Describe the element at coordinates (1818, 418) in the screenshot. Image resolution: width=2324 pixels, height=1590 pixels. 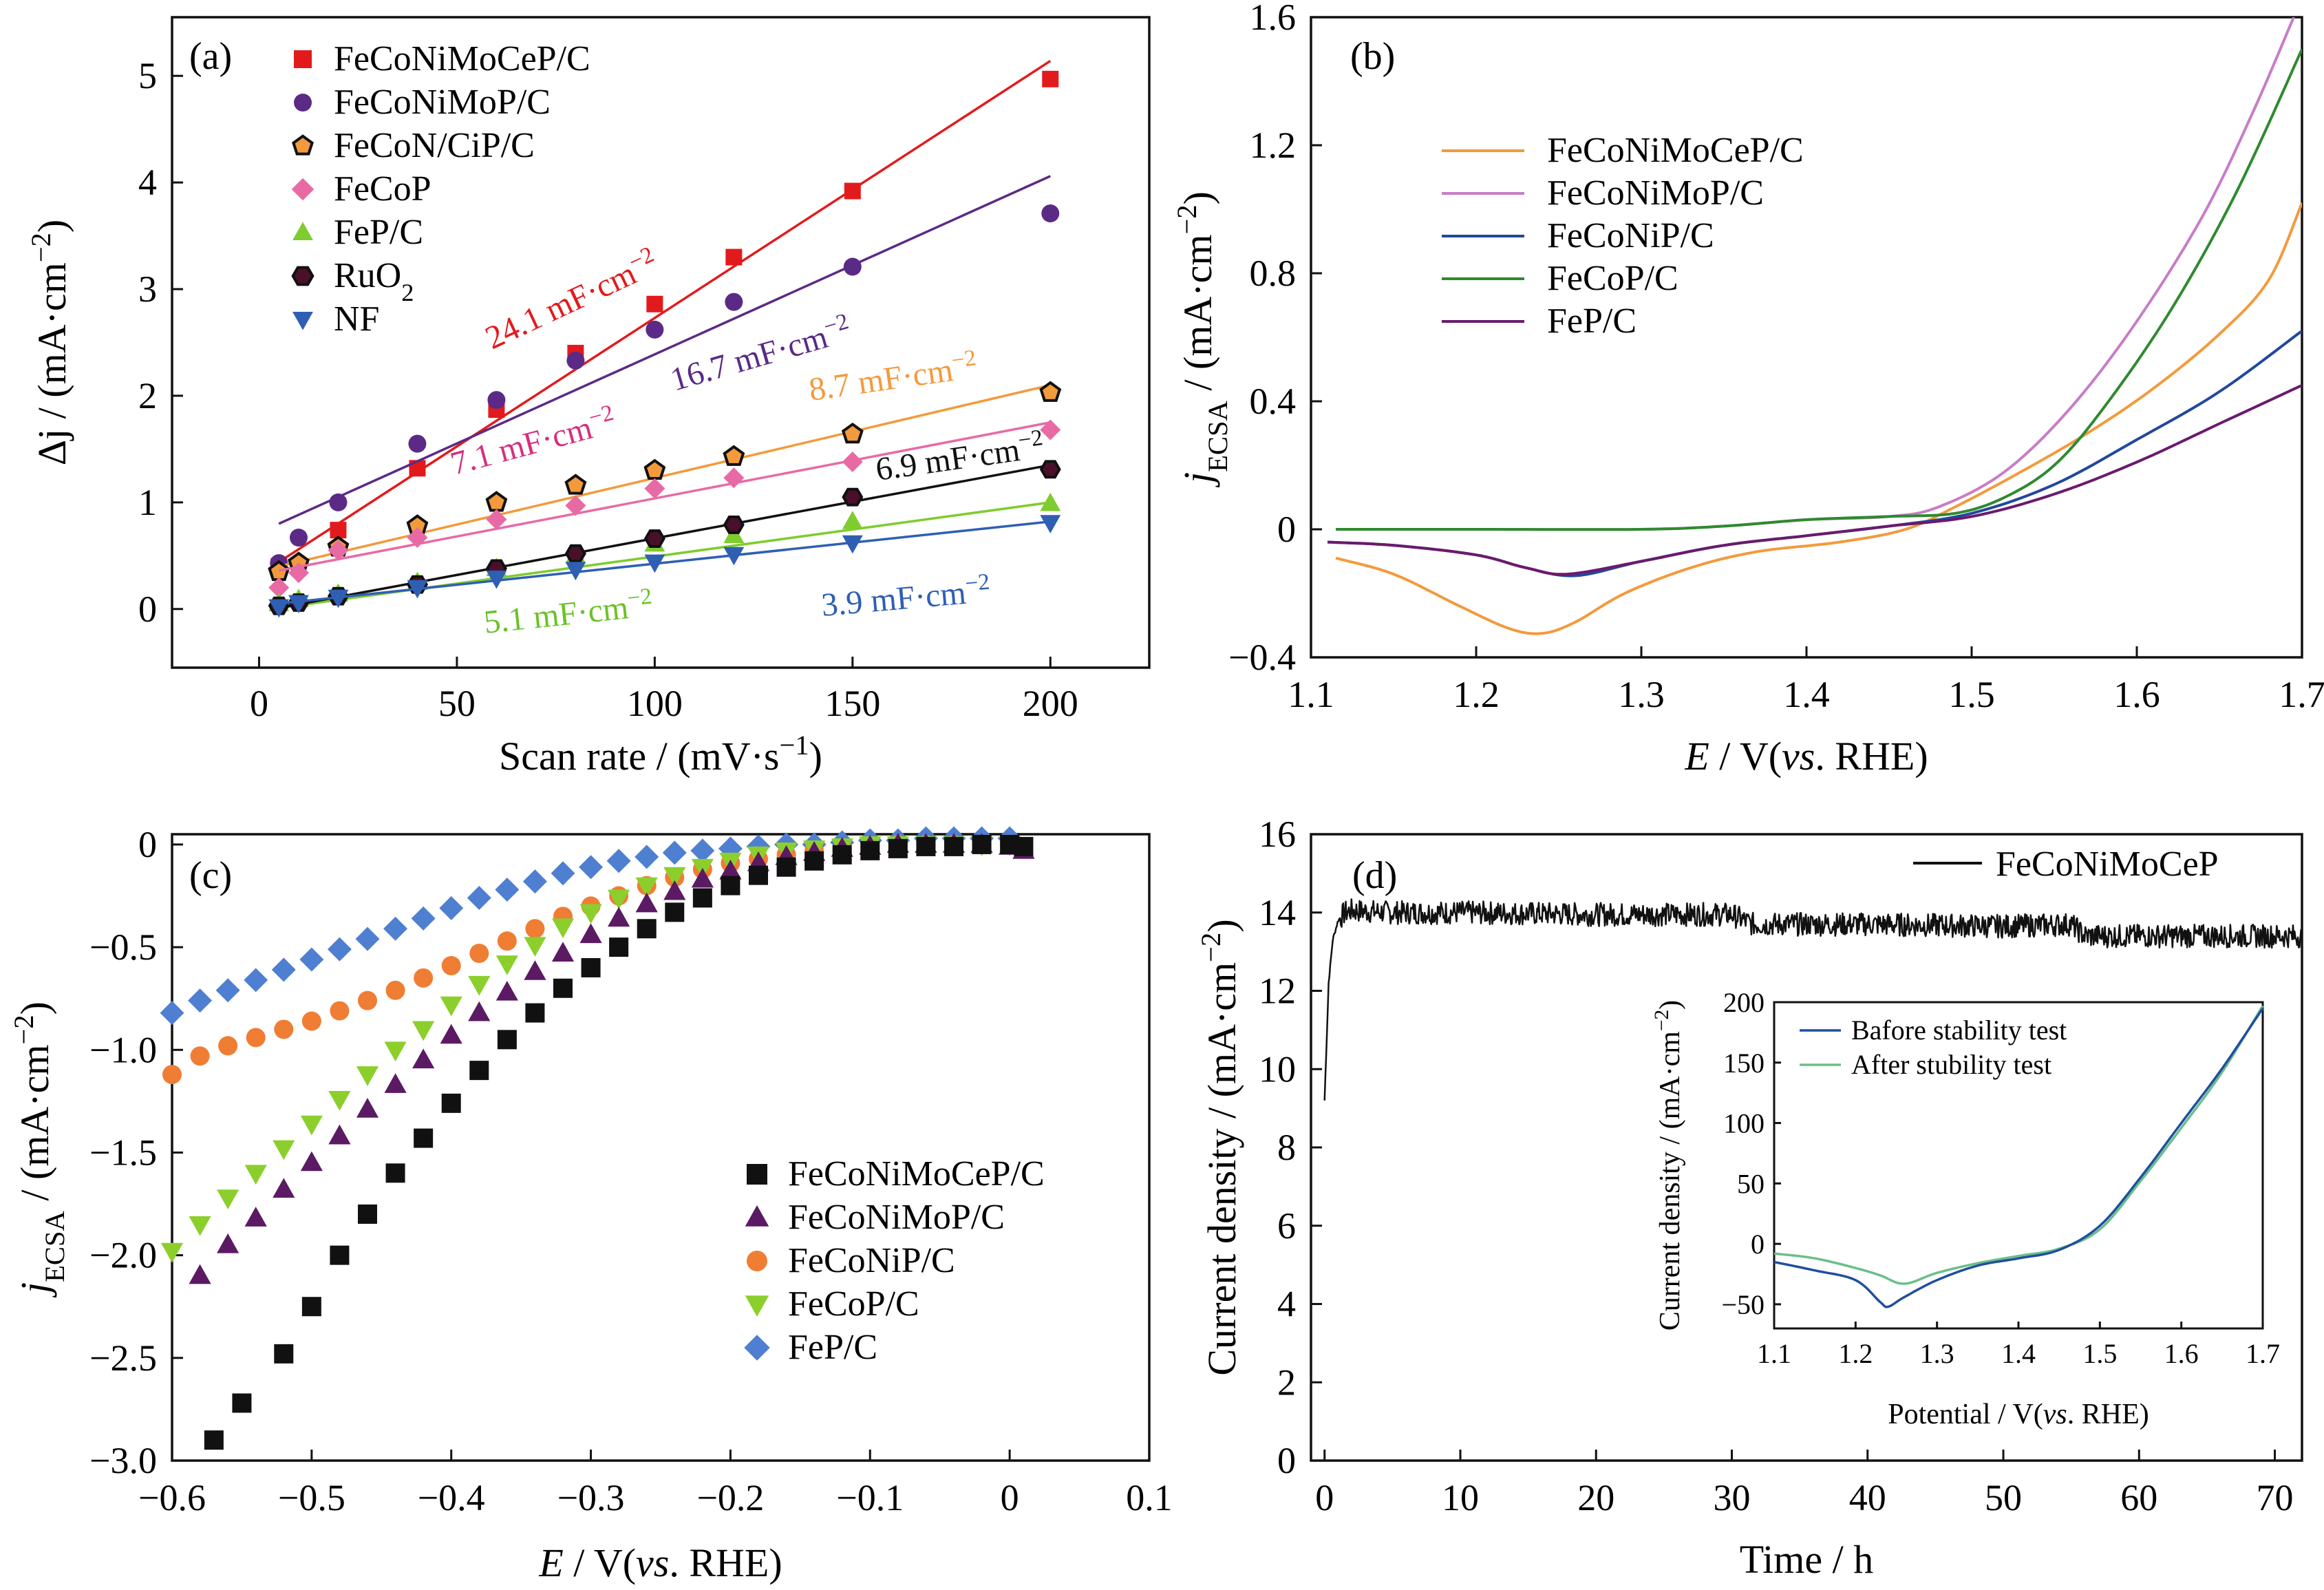
I see `curve-feconimocep-c` at that location.